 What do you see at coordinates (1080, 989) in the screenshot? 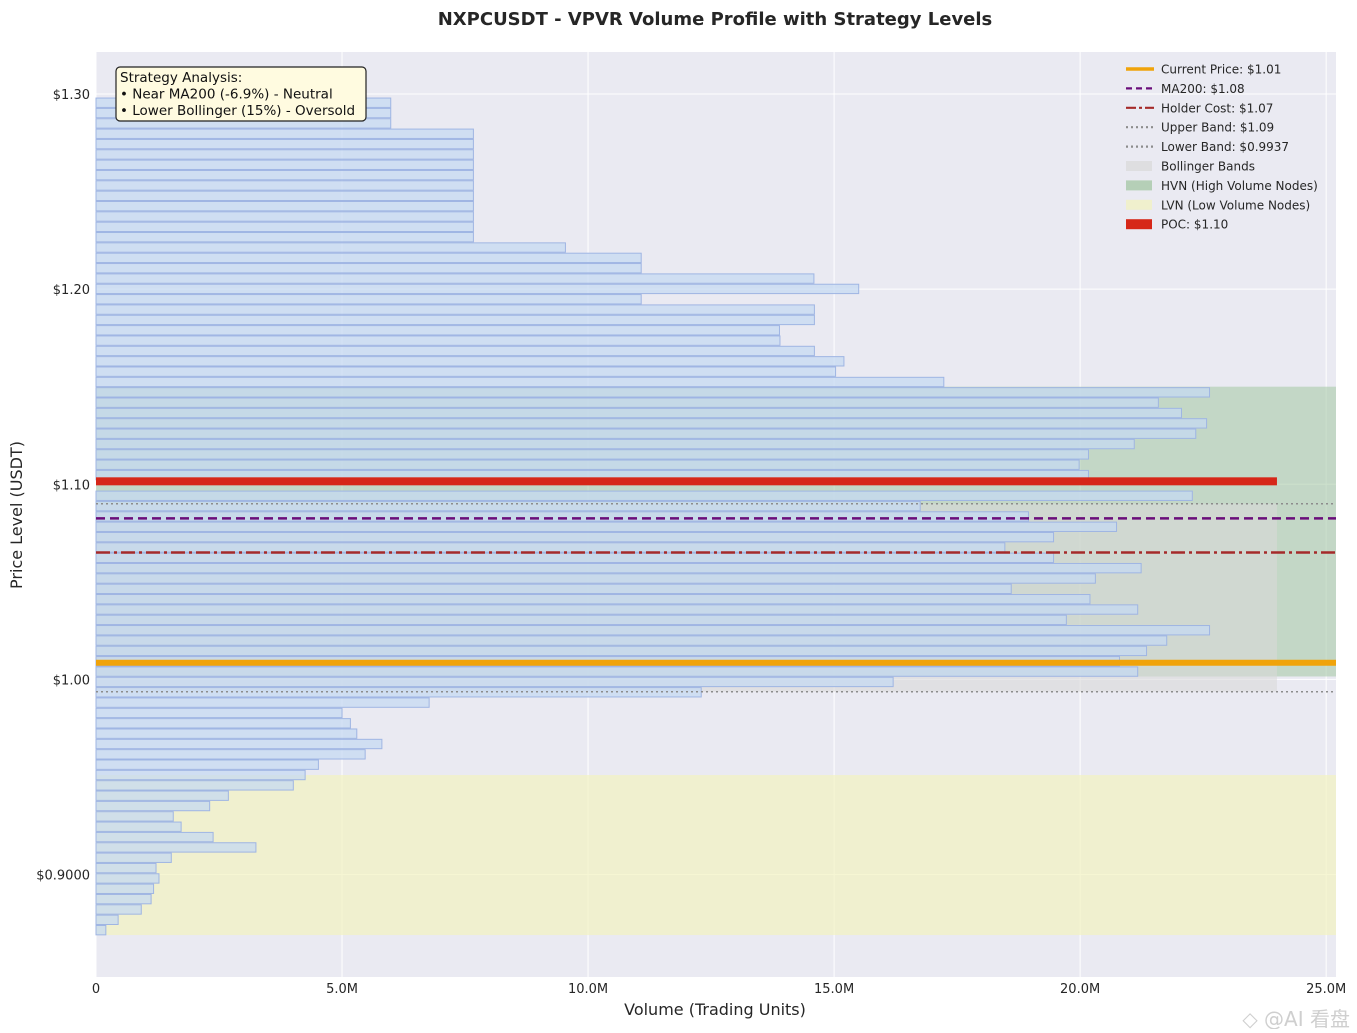
I see `x-tick-label-4: 20.0M` at bounding box center [1080, 989].